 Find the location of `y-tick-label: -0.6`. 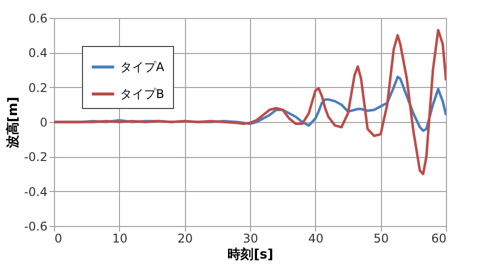

y-tick-label: -0.6 is located at coordinates (36, 227).